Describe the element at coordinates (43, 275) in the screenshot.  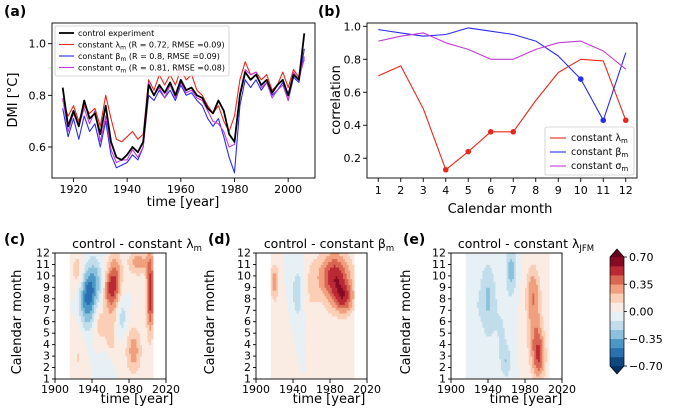
I see `y-tick-label: 10` at that location.